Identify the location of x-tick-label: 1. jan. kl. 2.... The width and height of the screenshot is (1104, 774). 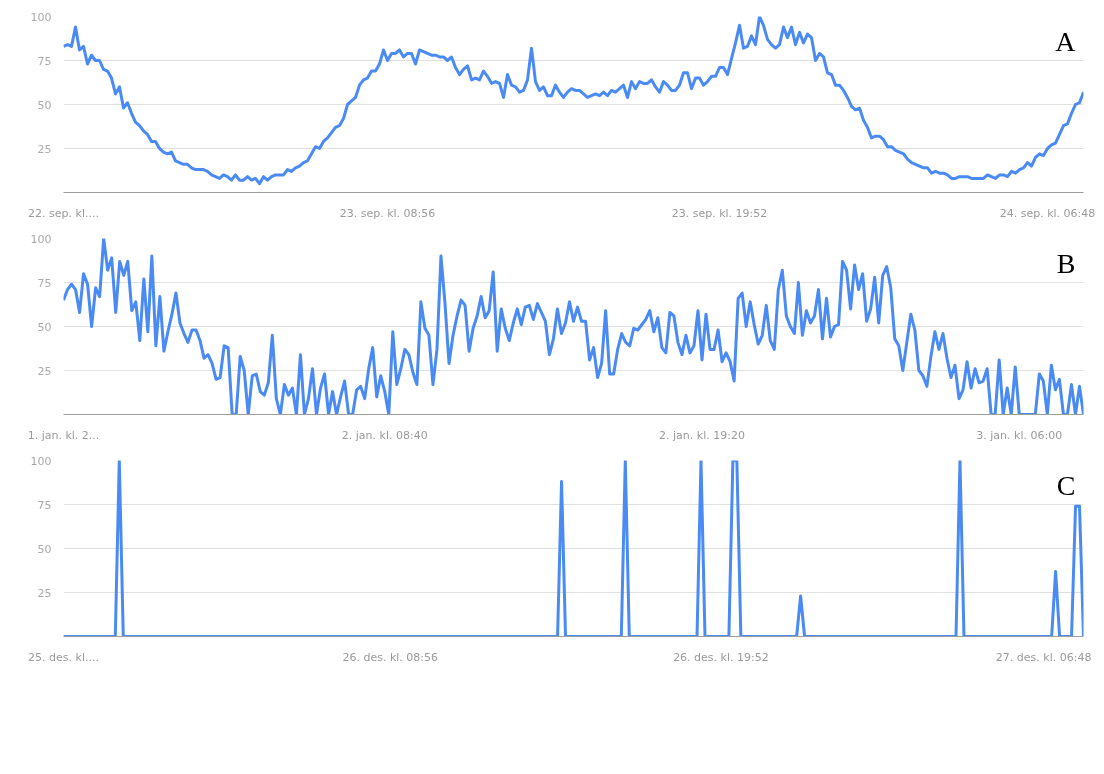
(63, 435).